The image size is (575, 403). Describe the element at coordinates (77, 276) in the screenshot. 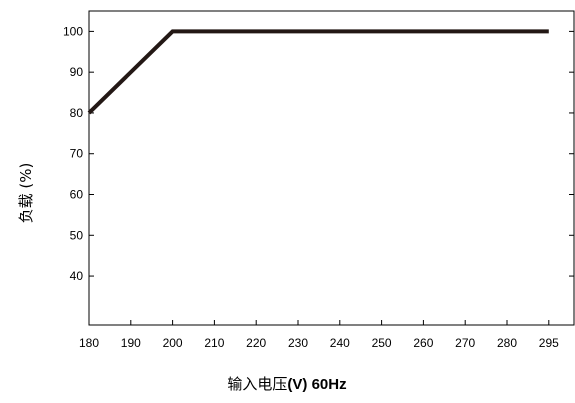

I see `y-tick-label: 40` at that location.